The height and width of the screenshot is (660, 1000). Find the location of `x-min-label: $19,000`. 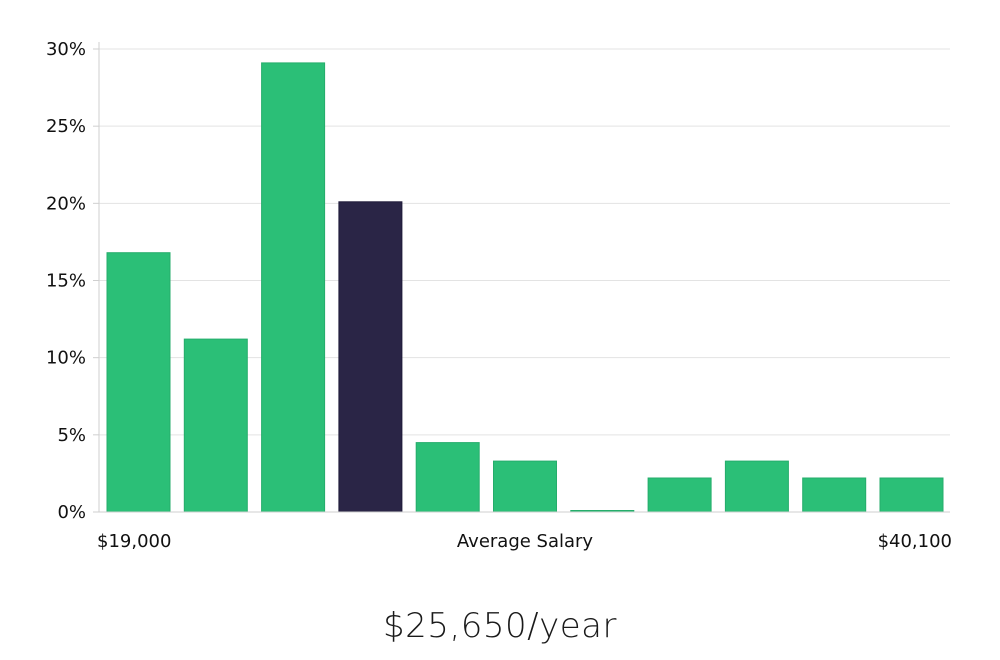

x-min-label: $19,000 is located at coordinates (134, 541).